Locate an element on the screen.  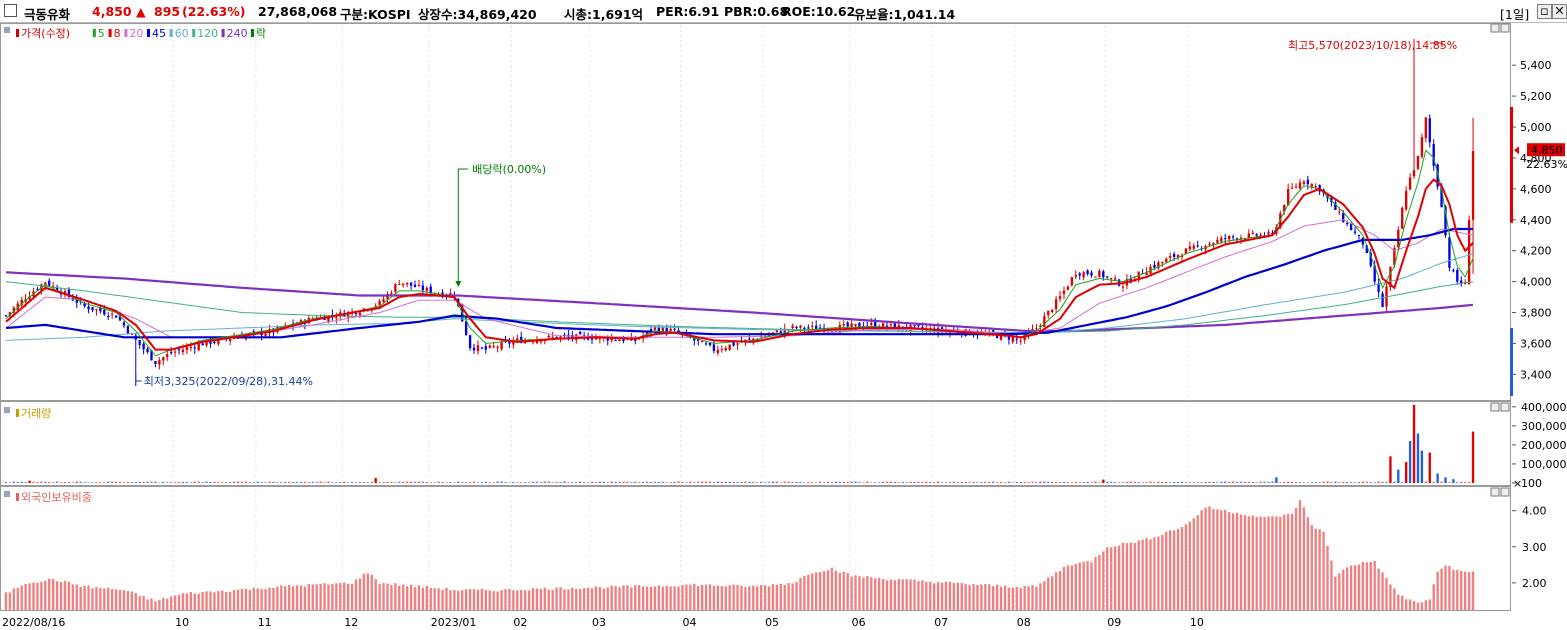
close-icon: ✕ is located at coordinates (1559, 11).